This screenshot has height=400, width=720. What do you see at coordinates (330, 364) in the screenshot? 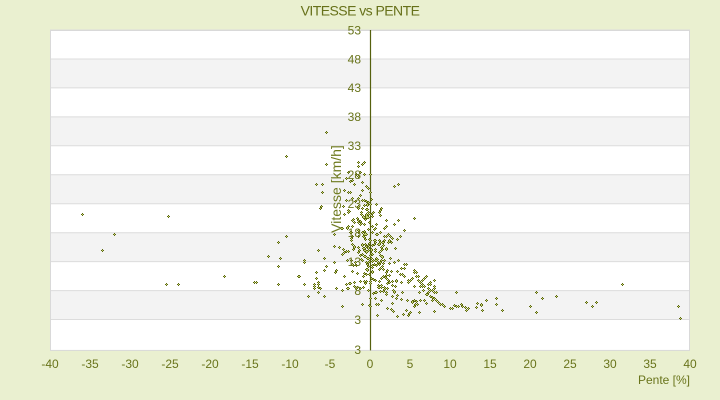
I see `svg-text: -5` at bounding box center [330, 364].